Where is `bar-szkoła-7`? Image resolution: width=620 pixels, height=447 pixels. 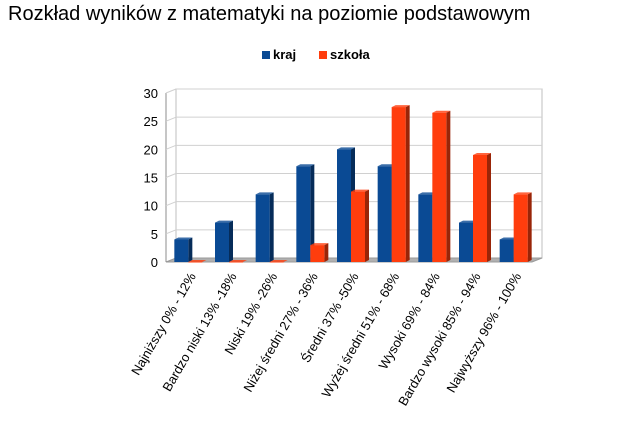 bar-szkoła-7 is located at coordinates (441, 186).